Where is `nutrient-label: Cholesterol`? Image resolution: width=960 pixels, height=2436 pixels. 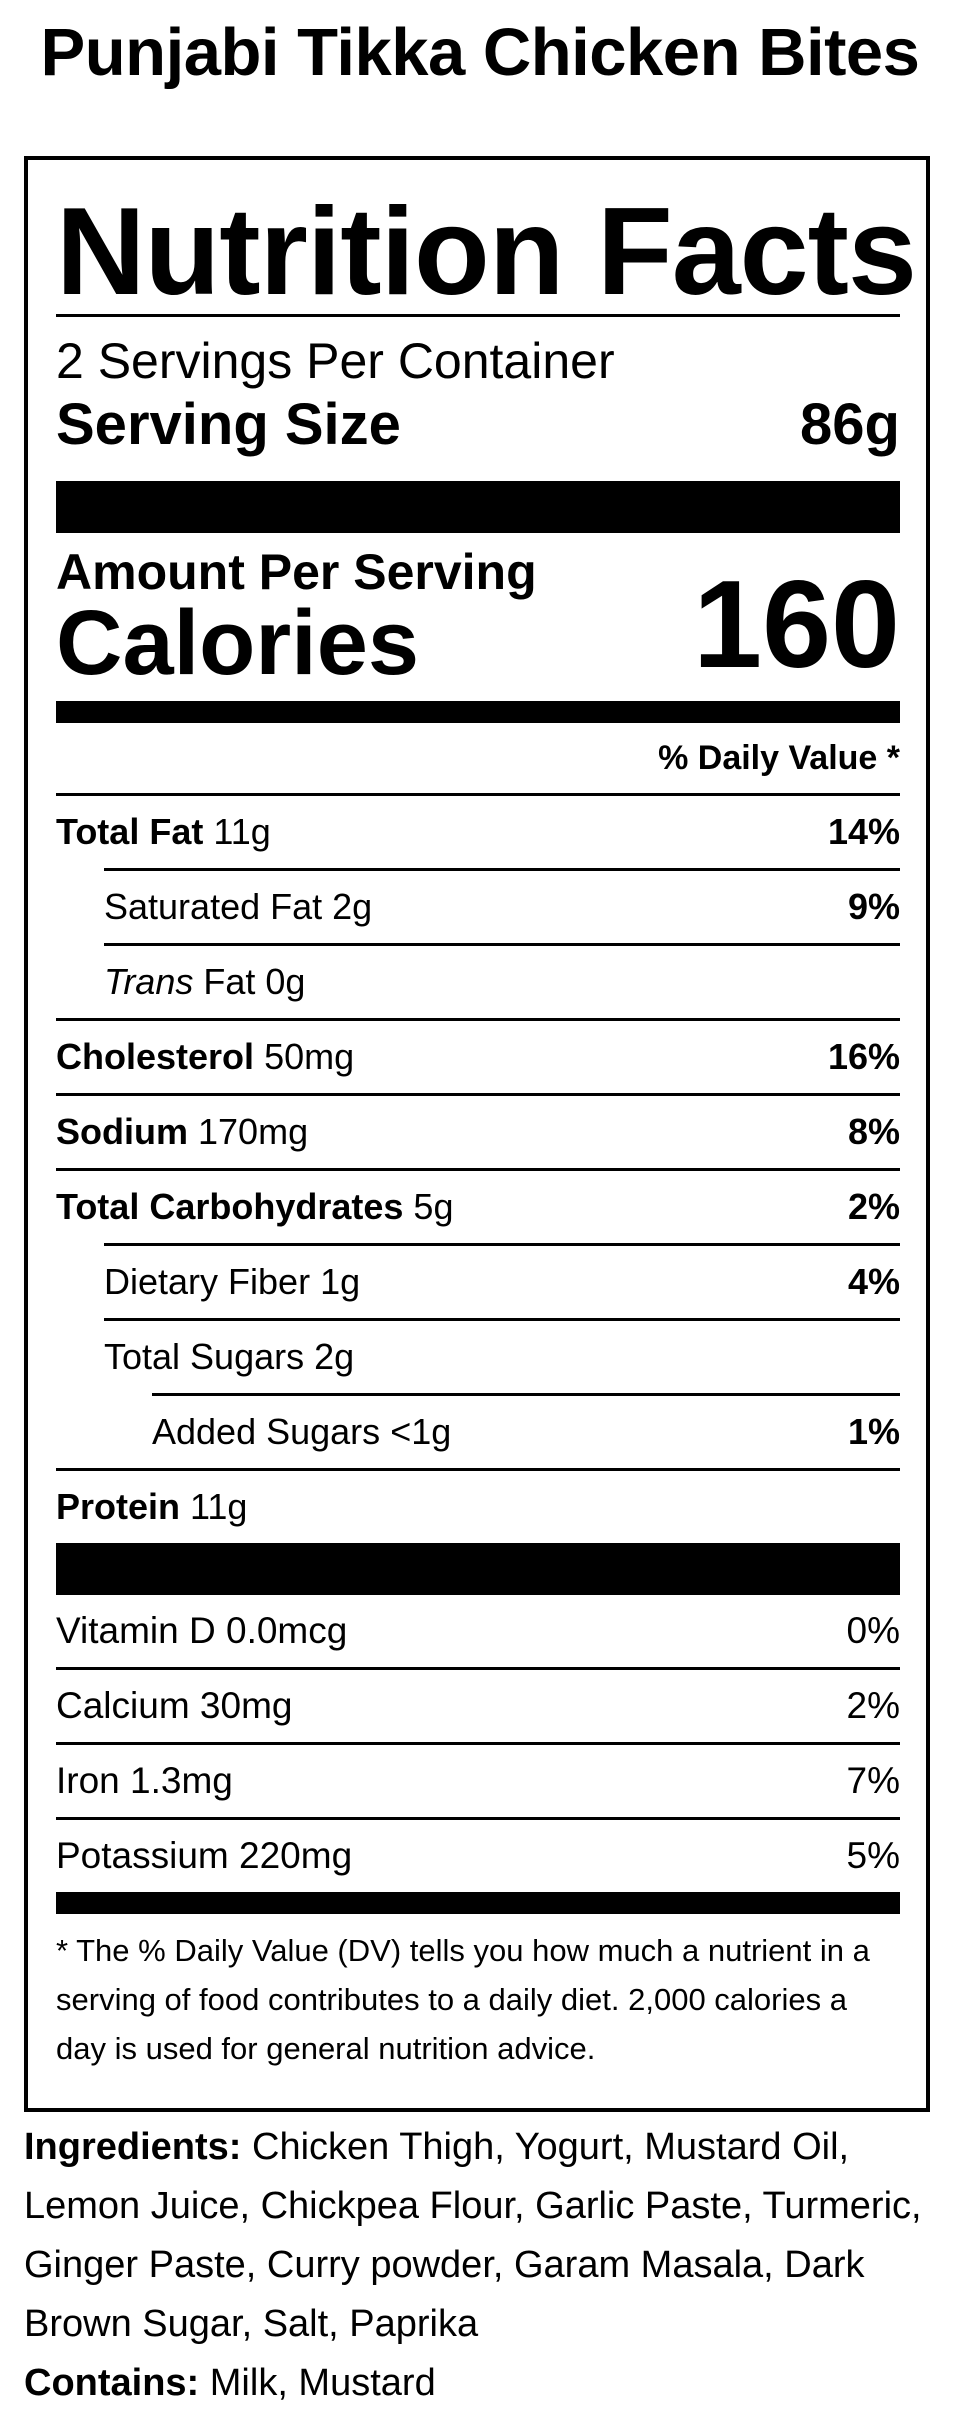
nutrient-label: Cholesterol is located at coordinates (155, 1056).